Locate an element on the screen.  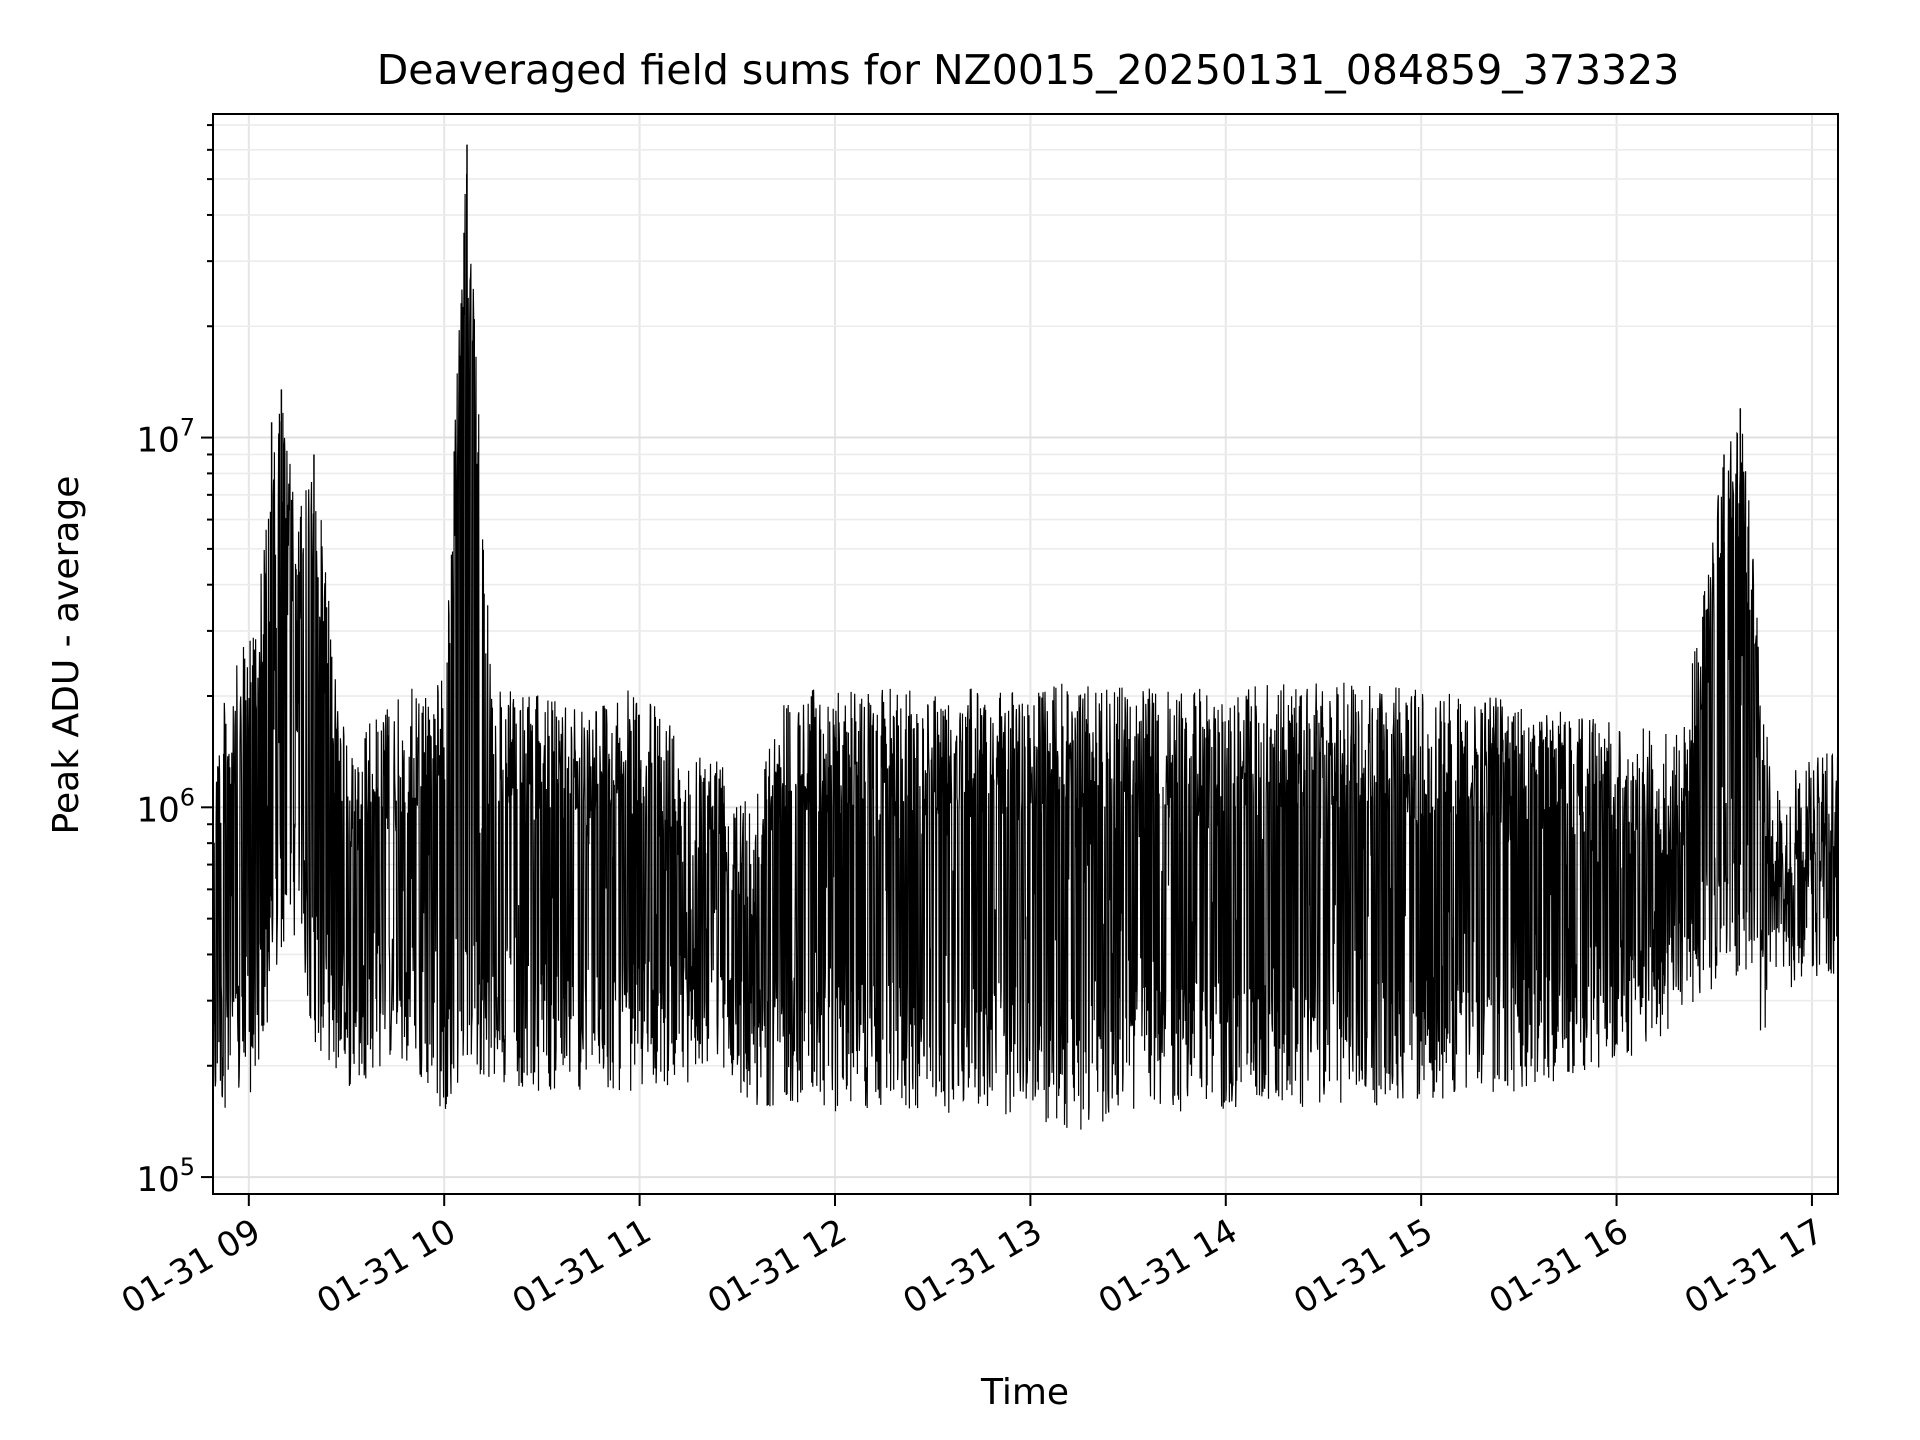
y-tick-label: 10⁵ is located at coordinates (165, 1176).